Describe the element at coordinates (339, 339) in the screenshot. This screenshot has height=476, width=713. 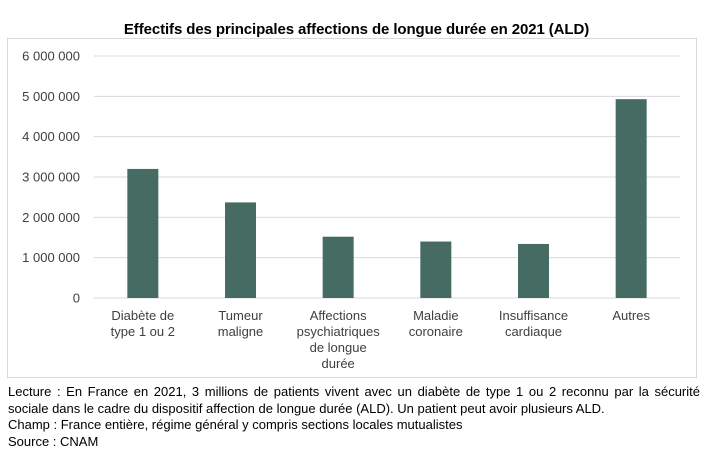
I see `x-tick-label: Affections psychiatriques de longue durée` at that location.